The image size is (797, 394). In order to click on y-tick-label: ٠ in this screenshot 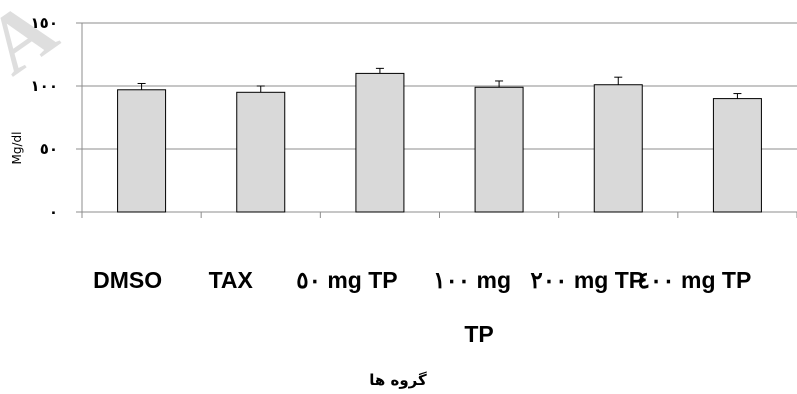, I will do `click(53, 212)`.